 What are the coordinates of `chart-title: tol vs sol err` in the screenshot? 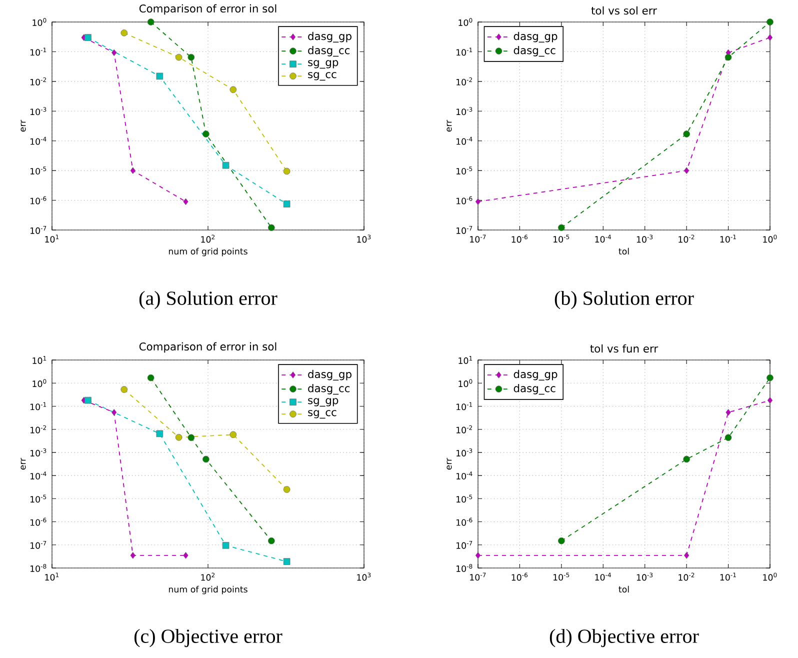 It's located at (624, 10).